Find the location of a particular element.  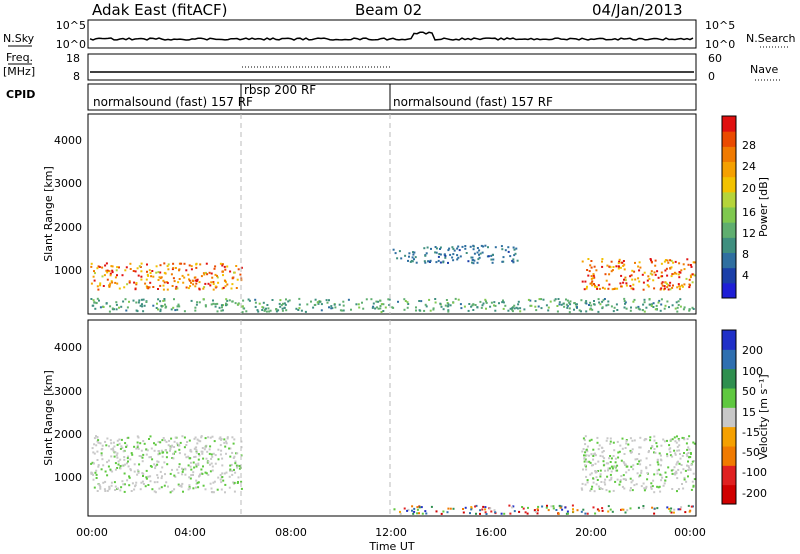

noise-panel-frame is located at coordinates (392, 34).